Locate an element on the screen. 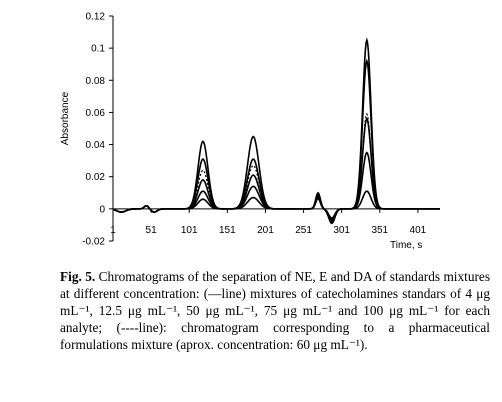  y-tick-label: 0.12 is located at coordinates (96, 17).